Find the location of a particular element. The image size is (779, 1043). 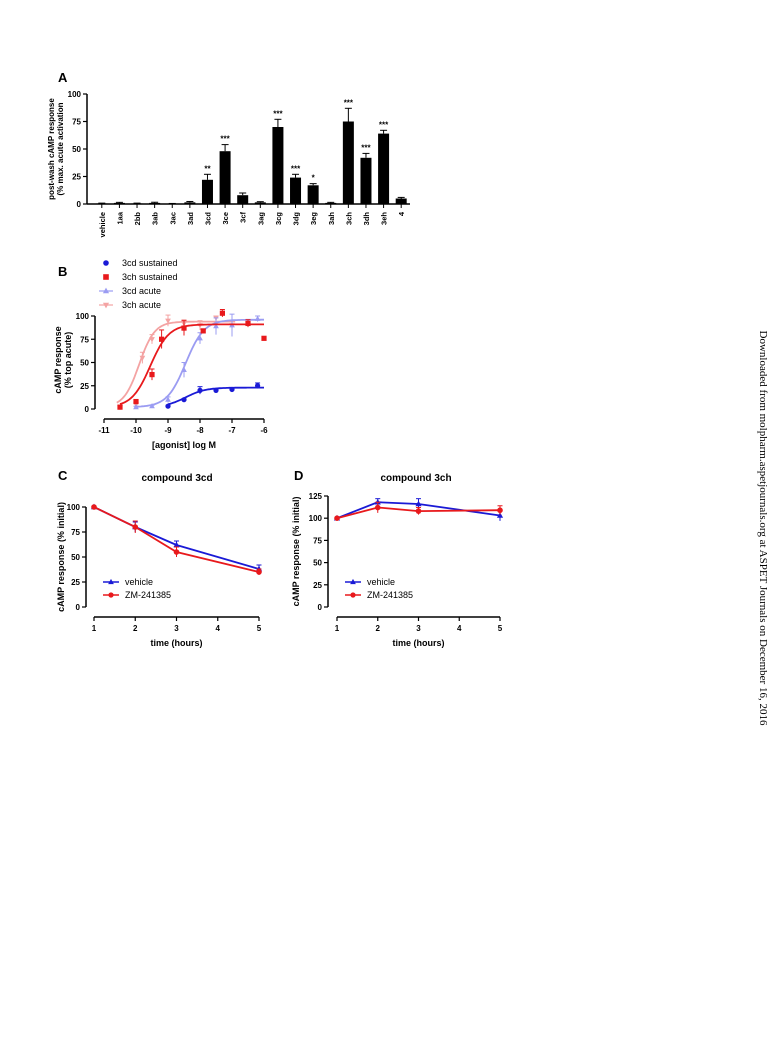

panel-d-x-tick-label: 5 is located at coordinates (500, 628).